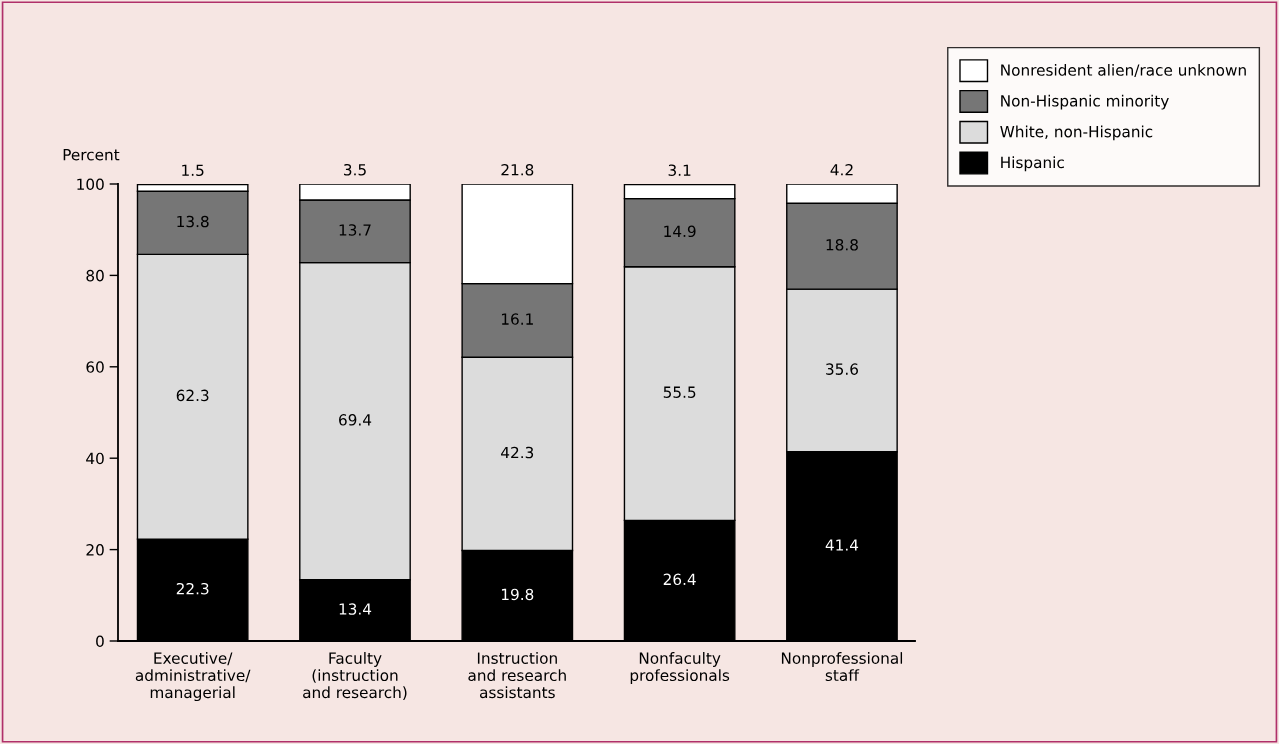  Describe the element at coordinates (842, 667) in the screenshot. I see `x-tick-label: Nonprofessional staff` at that location.